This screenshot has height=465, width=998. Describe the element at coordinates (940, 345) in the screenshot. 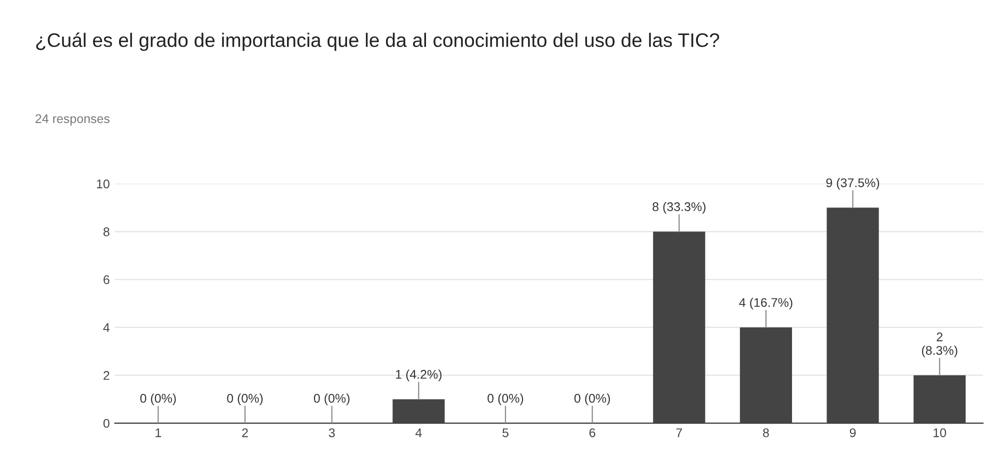

I see `data-label: 2 (8.3%)` at that location.